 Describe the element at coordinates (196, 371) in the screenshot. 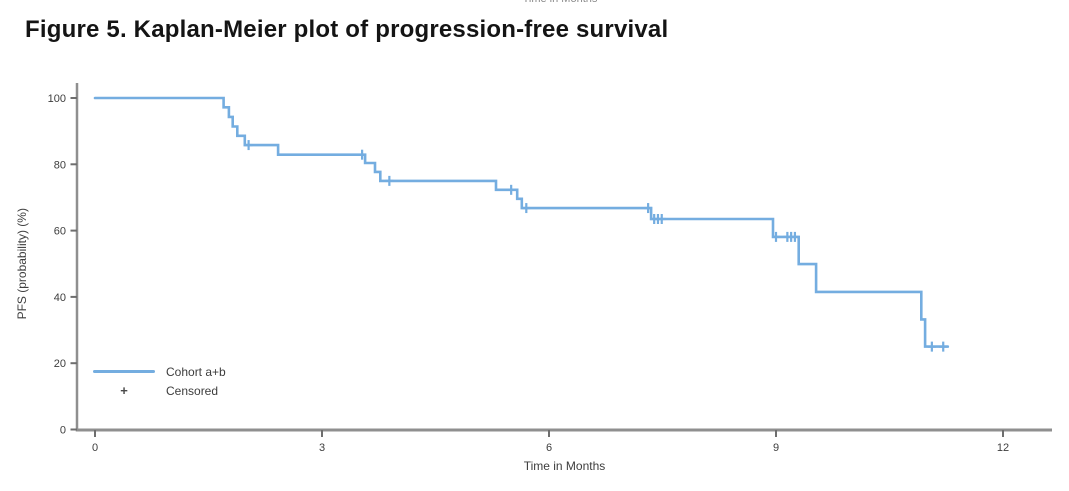

I see `legend-item-label: Cohort a+b` at that location.